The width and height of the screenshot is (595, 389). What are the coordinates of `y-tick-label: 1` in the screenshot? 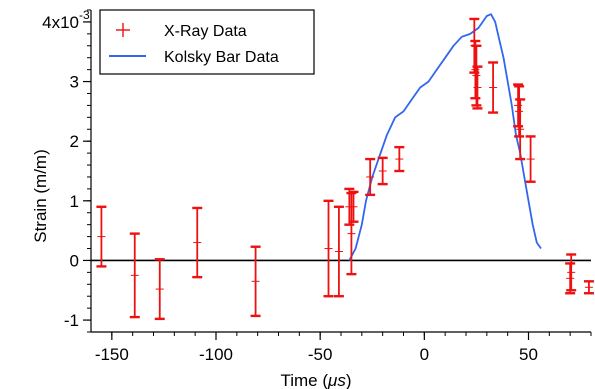 It's located at (74, 201).